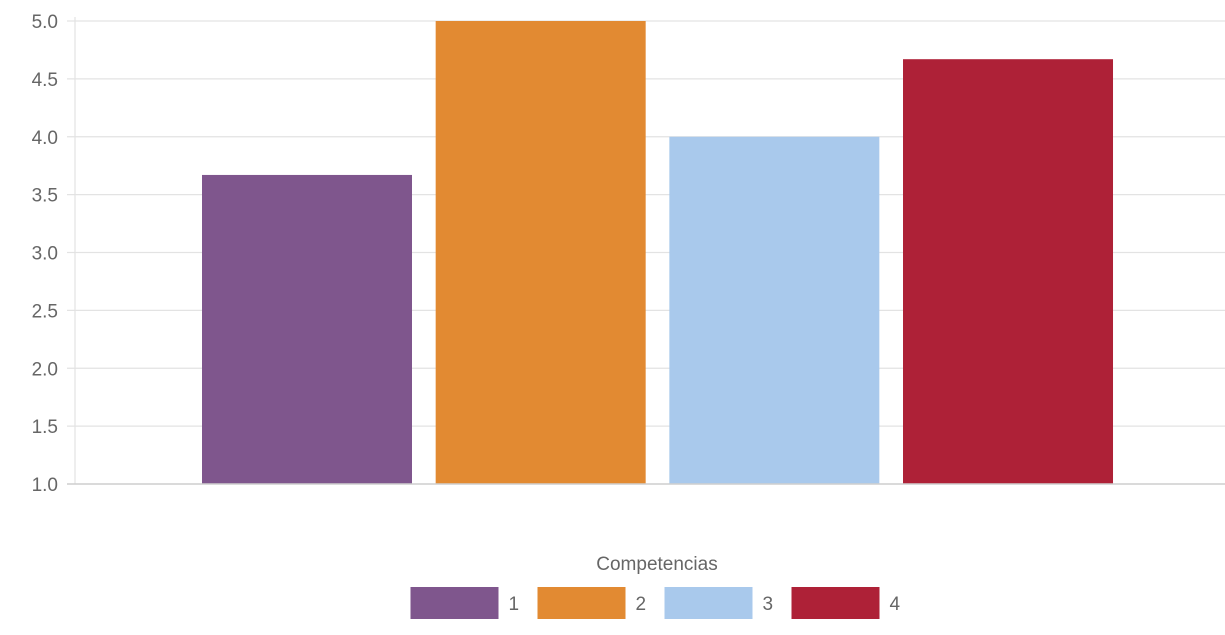 The height and width of the screenshot is (635, 1225). I want to click on y-tick-label: 3.0, so click(45, 254).